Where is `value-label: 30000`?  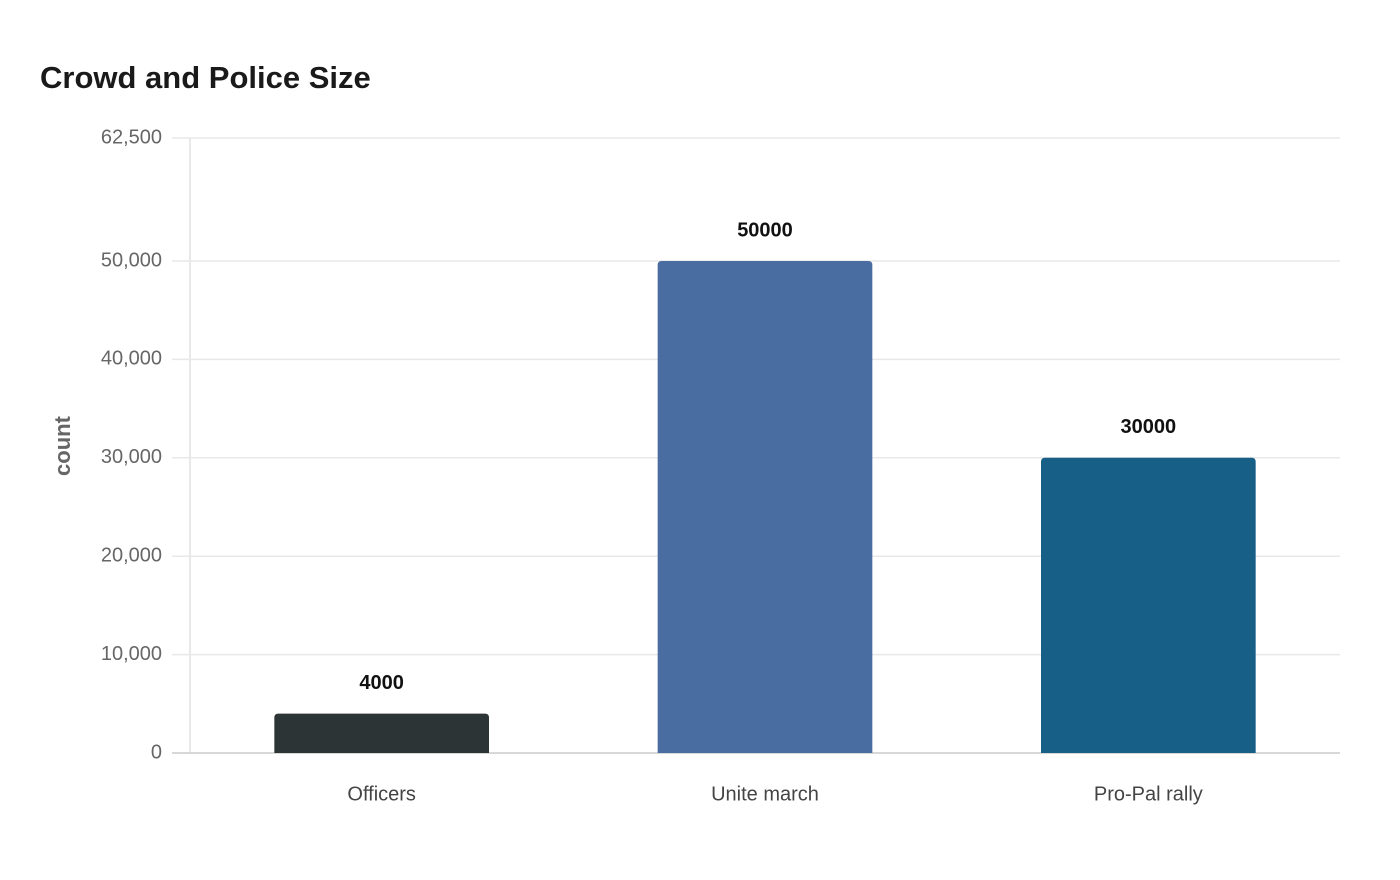 value-label: 30000 is located at coordinates (1149, 427).